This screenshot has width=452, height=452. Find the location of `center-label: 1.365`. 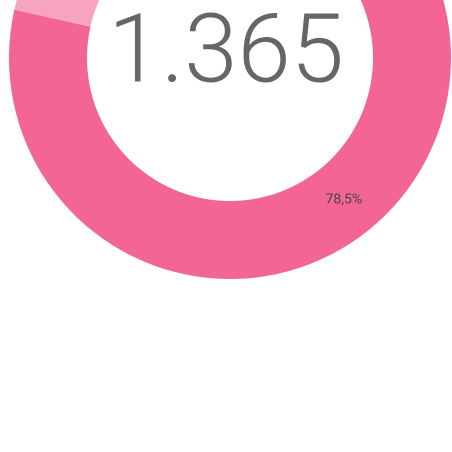

center-label: 1.365 is located at coordinates (226, 52).